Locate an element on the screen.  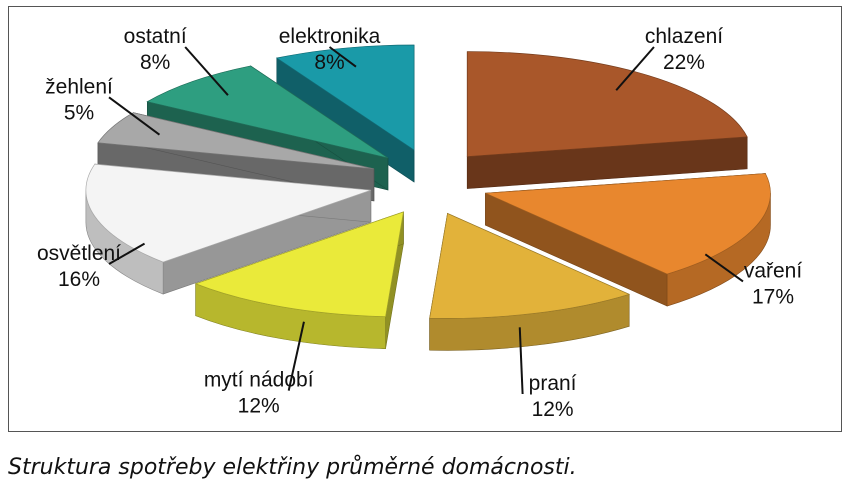
slice-value-prani: 12% is located at coordinates (553, 409).